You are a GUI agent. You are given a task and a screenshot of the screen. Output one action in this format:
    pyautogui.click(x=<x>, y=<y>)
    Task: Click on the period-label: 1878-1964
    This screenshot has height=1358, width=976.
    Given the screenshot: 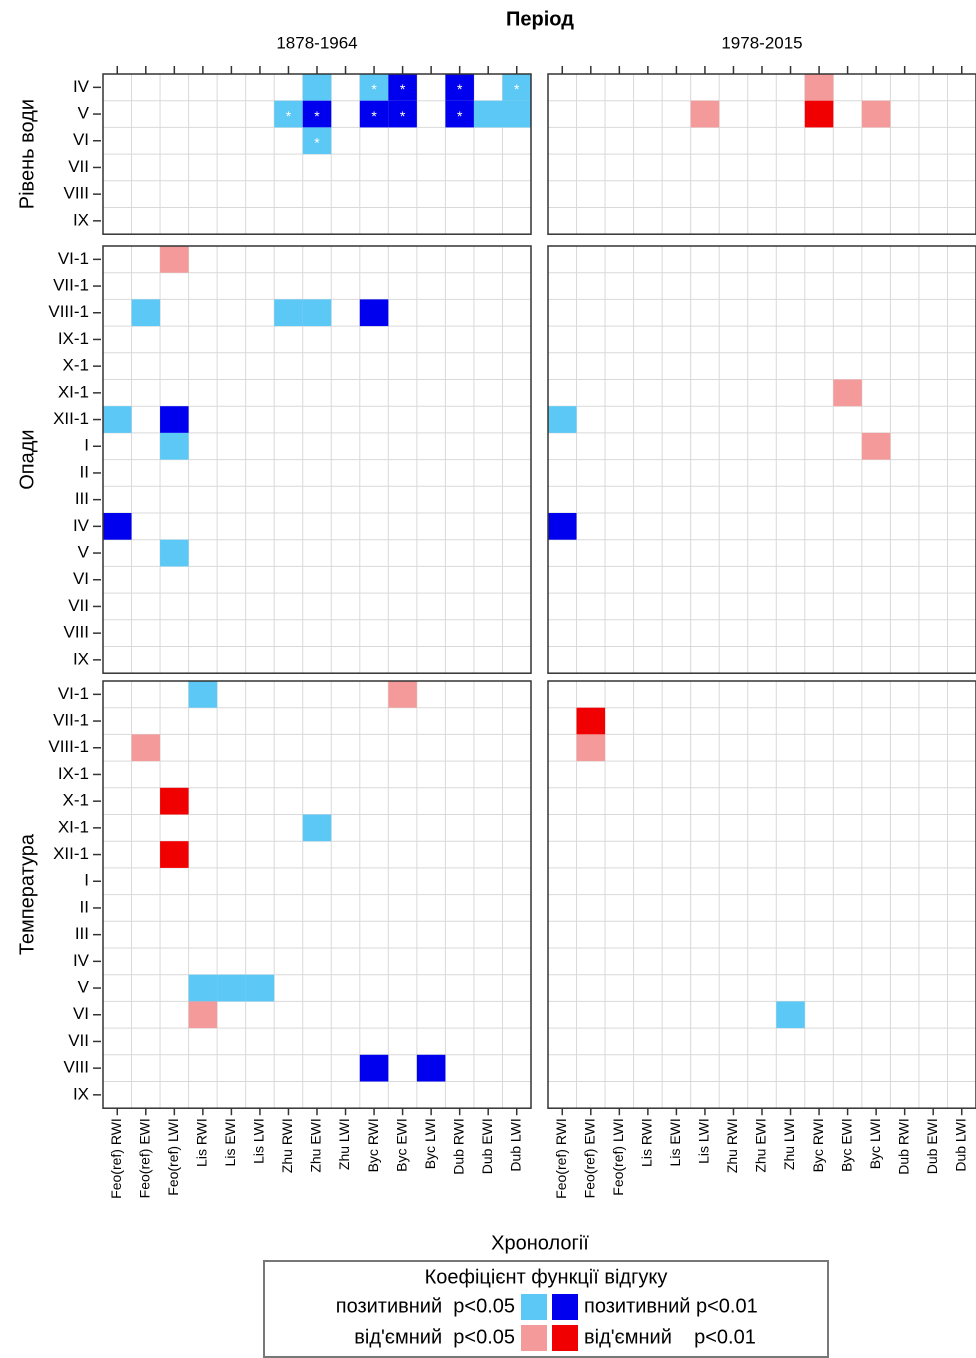 What is the action you would take?
    pyautogui.click(x=316, y=42)
    